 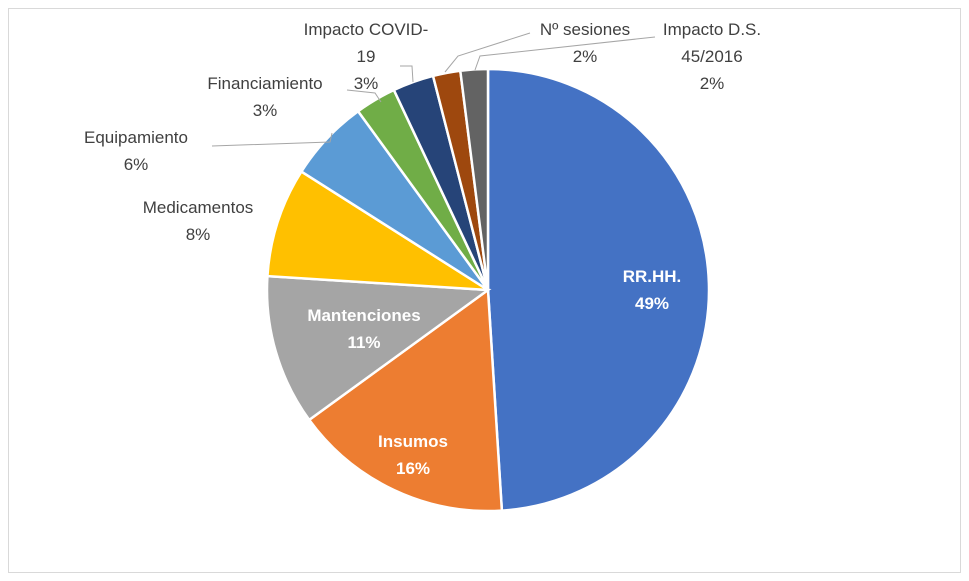 What do you see at coordinates (265, 97) in the screenshot?
I see `data-label: Financiamiento 3%` at bounding box center [265, 97].